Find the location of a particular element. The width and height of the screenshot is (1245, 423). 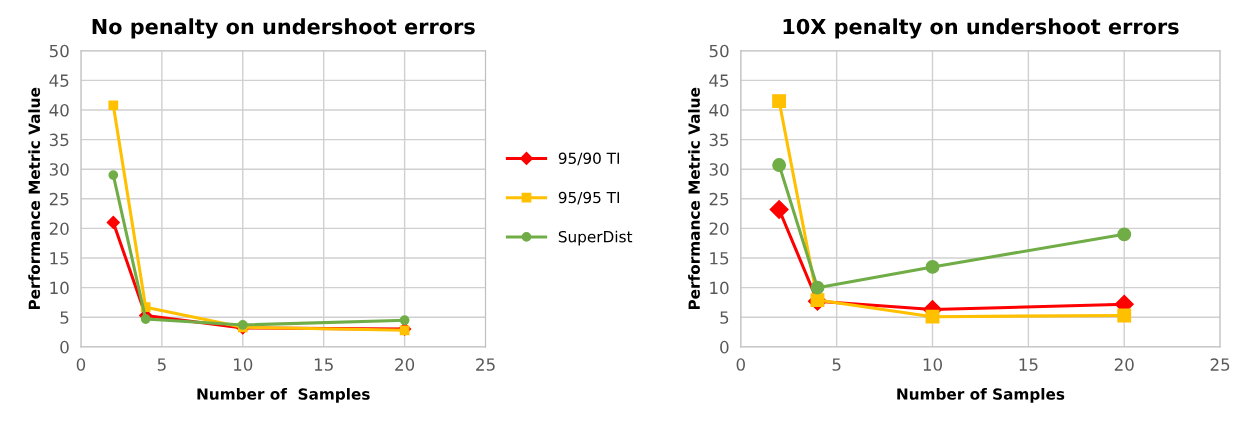

legend-label: SuperDist is located at coordinates (595, 238).